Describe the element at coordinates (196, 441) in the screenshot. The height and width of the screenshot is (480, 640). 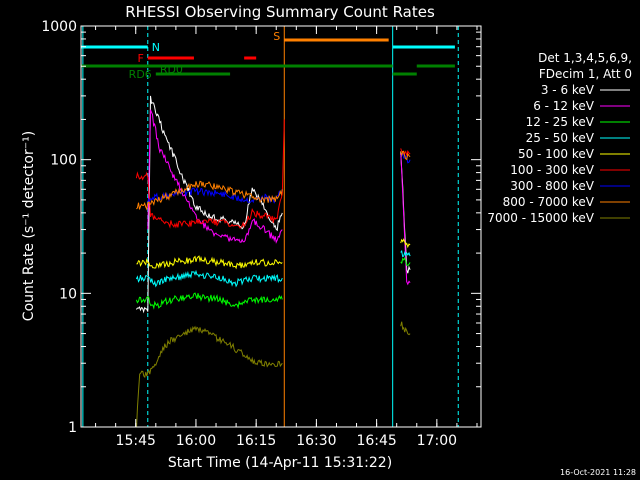
I see `x-tick-label: 16:00` at that location.